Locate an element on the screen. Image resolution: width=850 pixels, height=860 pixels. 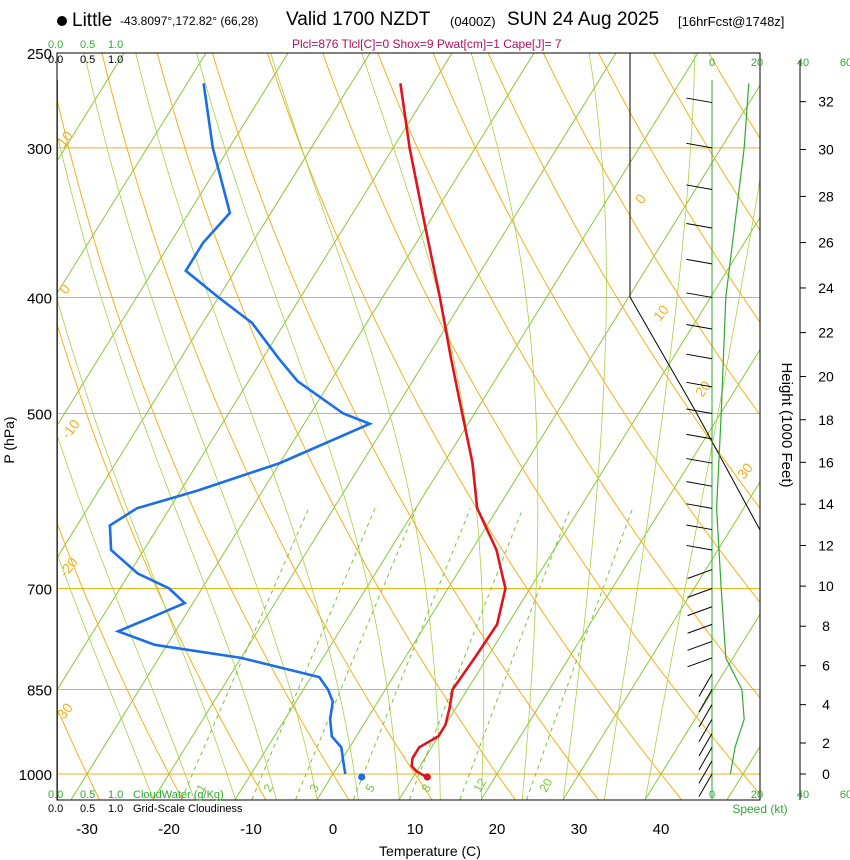
speed-bottom-tick: 40 is located at coordinates (803, 795).